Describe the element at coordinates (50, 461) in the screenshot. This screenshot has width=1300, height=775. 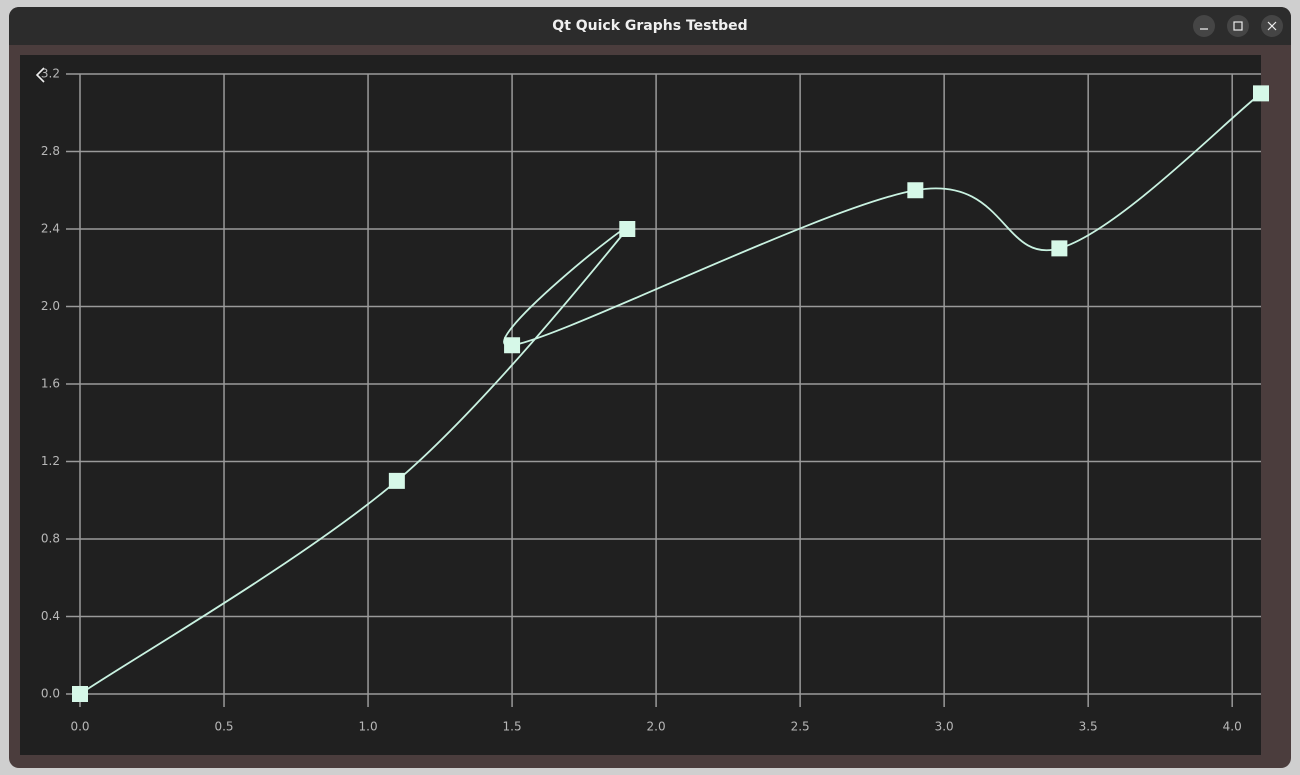
I see `y-tick-label: 1.2` at that location.